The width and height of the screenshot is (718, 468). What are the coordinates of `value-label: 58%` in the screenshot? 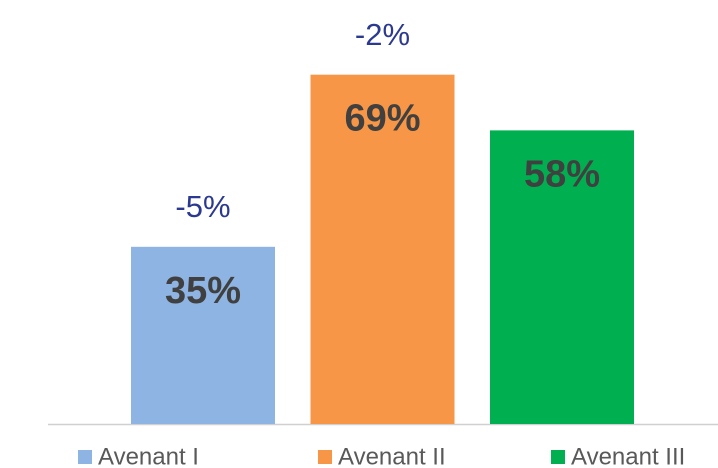 It's located at (562, 174).